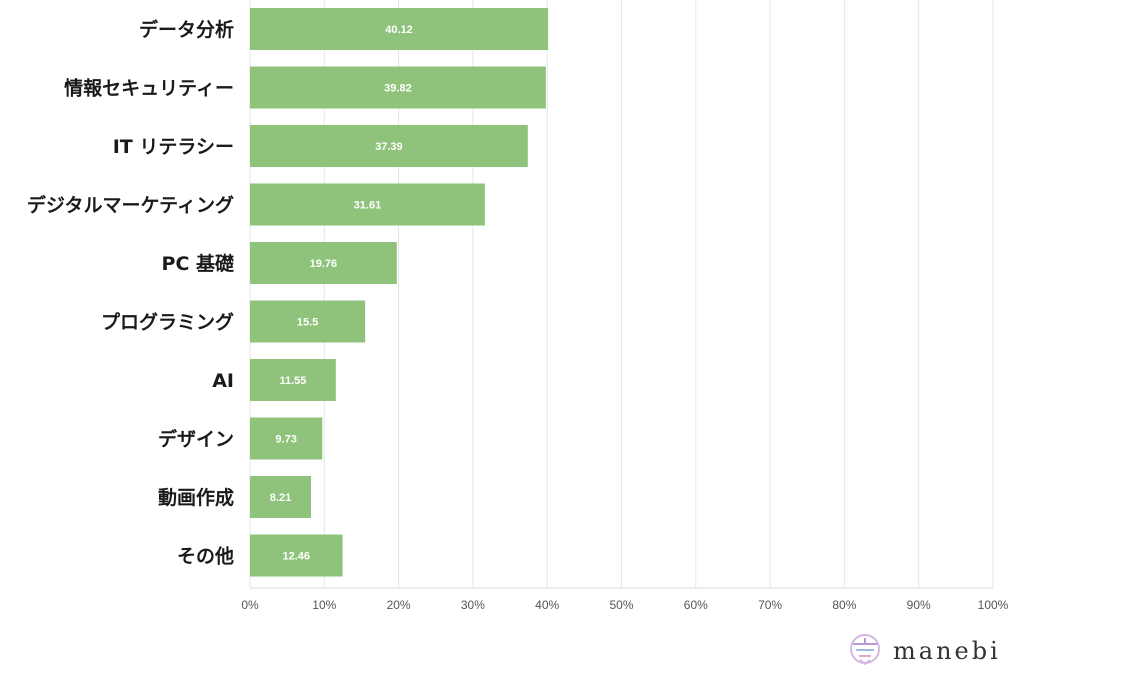 The height and width of the screenshot is (678, 1129). What do you see at coordinates (186, 29) in the screenshot?
I see `category-label: データ分析` at bounding box center [186, 29].